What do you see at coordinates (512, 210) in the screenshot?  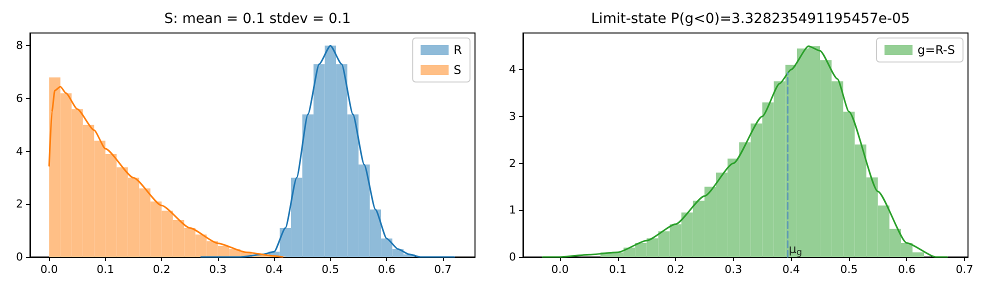 I see `y-tick-label: 1` at bounding box center [512, 210].